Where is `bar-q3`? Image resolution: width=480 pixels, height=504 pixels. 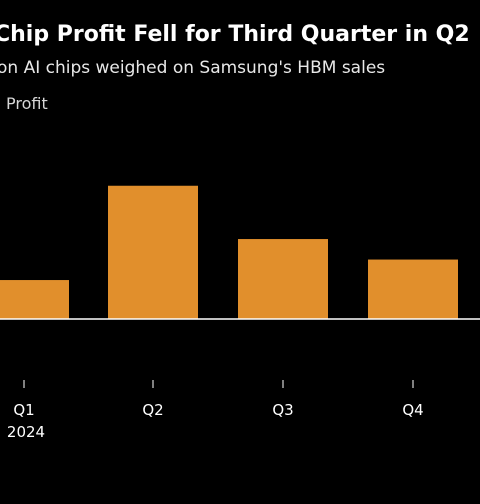 bar-q3 is located at coordinates (283, 279).